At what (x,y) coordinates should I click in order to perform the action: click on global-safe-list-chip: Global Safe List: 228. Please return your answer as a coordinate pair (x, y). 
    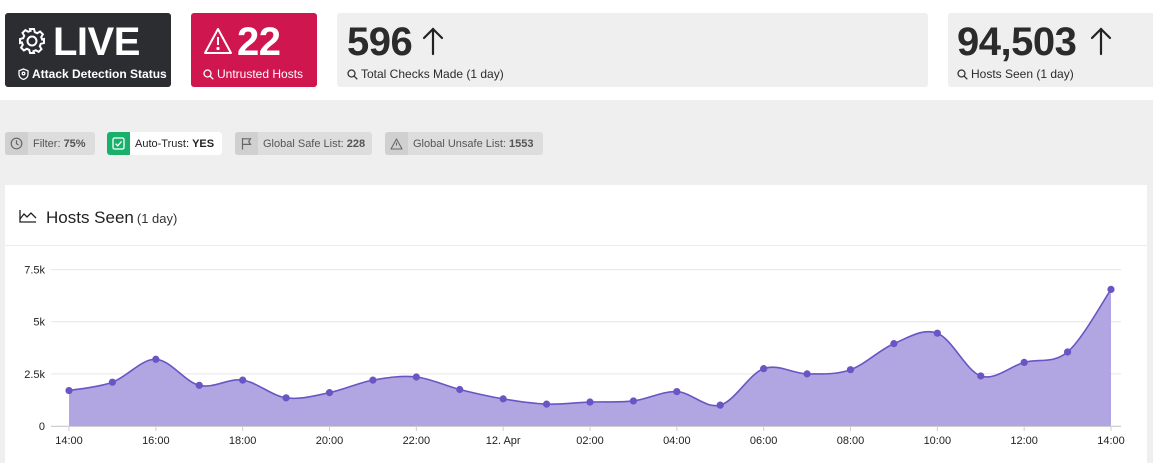
    Looking at the image, I should click on (303, 143).